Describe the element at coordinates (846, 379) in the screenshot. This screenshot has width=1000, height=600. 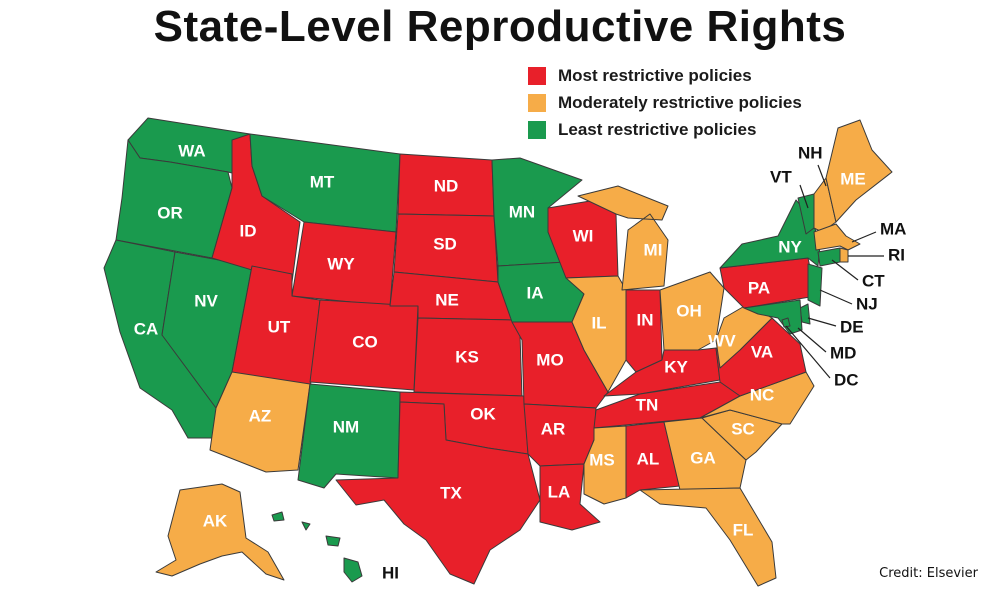
I see `label-DC: DC` at that location.